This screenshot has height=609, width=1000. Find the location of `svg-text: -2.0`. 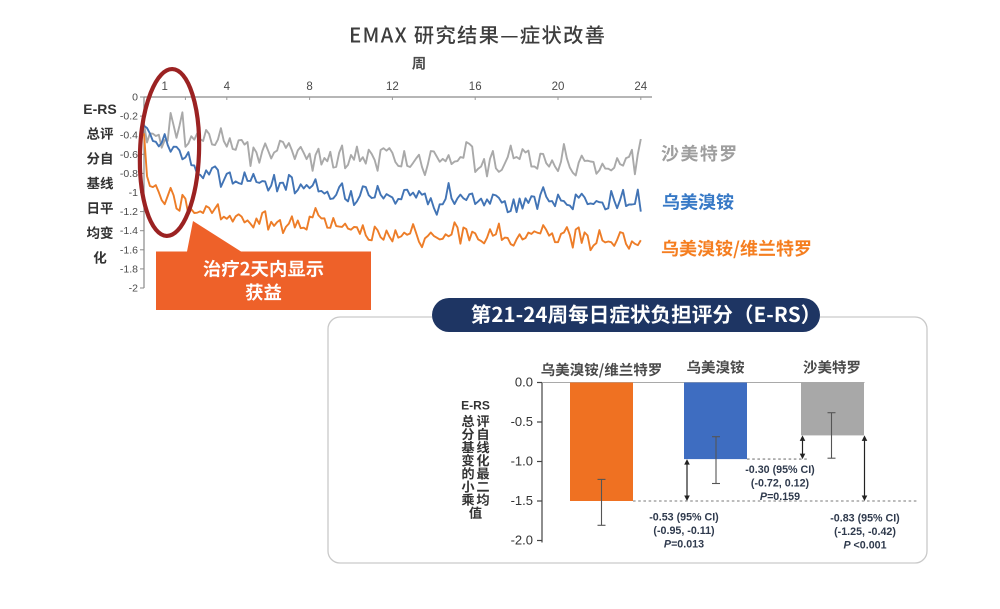

svg-text: -2.0 is located at coordinates (522, 540).